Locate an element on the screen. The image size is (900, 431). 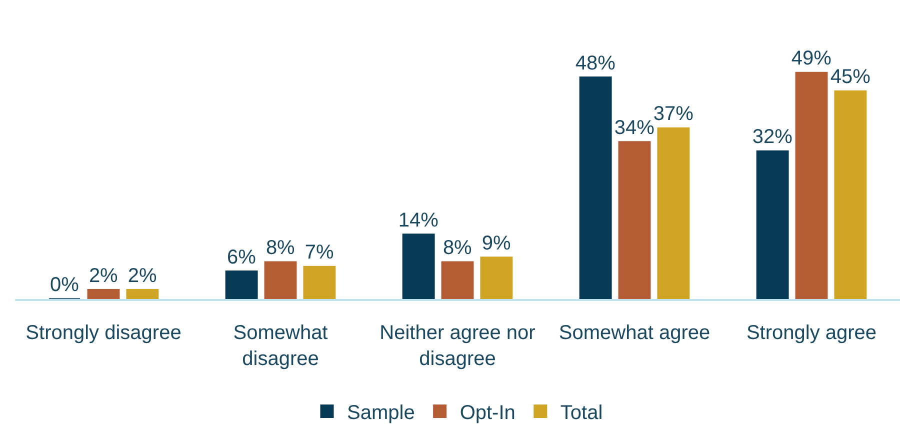
data-label: 34% is located at coordinates (634, 127).